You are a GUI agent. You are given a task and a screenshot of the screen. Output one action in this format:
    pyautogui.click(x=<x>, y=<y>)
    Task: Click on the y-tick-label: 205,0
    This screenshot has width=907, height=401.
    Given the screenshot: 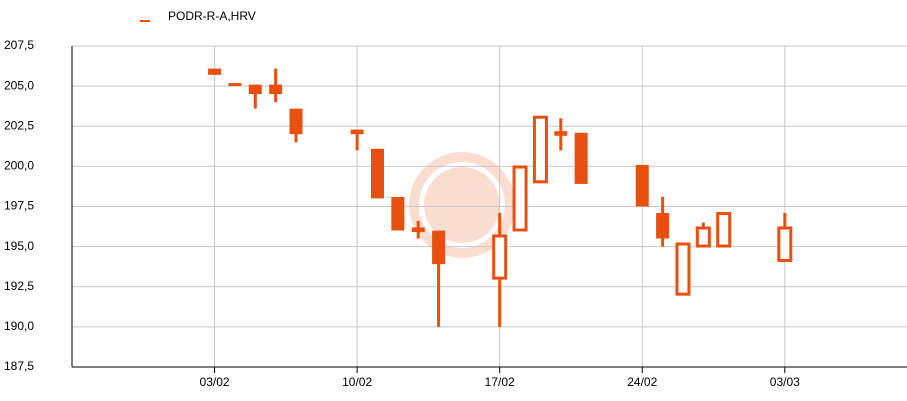 What is the action you would take?
    pyautogui.click(x=19, y=85)
    